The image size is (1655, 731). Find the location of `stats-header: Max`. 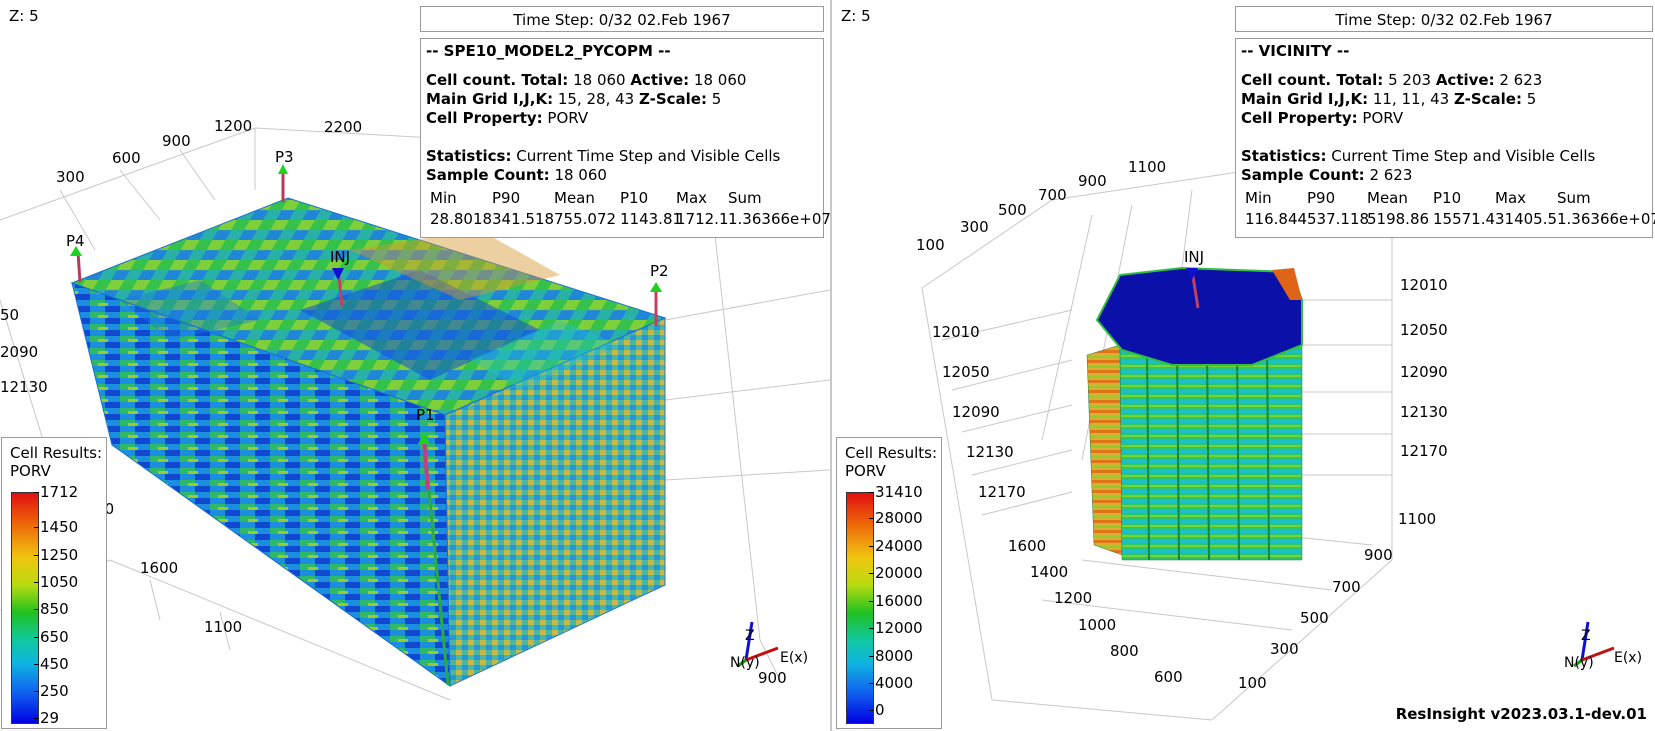

stats-header: Max is located at coordinates (1511, 198).